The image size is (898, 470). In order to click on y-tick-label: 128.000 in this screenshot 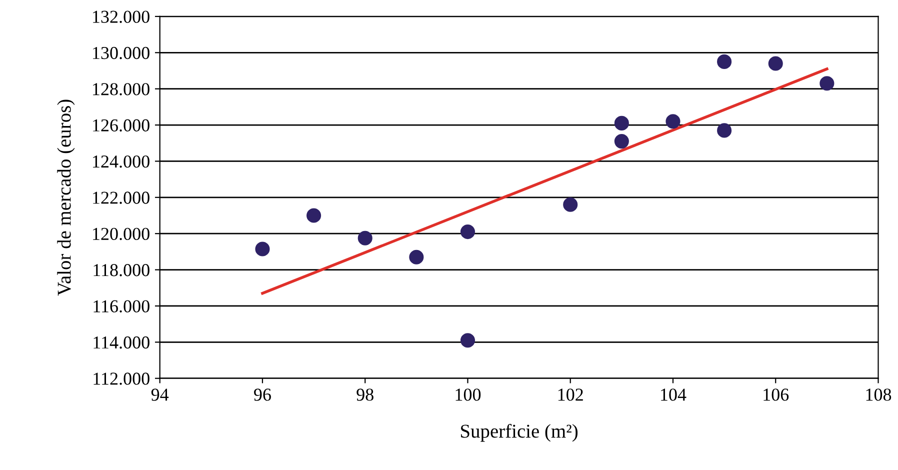, I will do `click(121, 89)`.